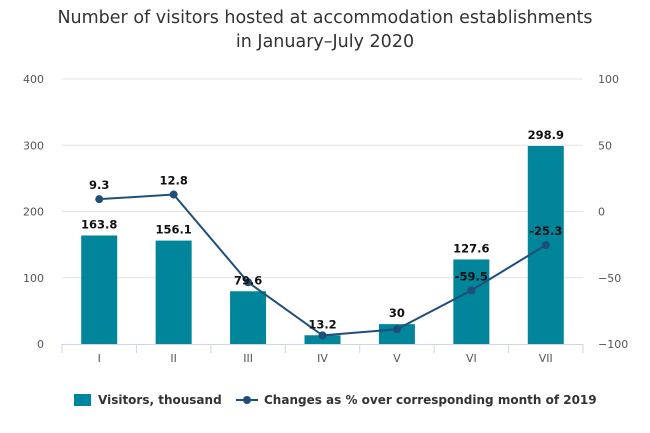  I want to click on y-right-tick-label: −100, so click(613, 344).